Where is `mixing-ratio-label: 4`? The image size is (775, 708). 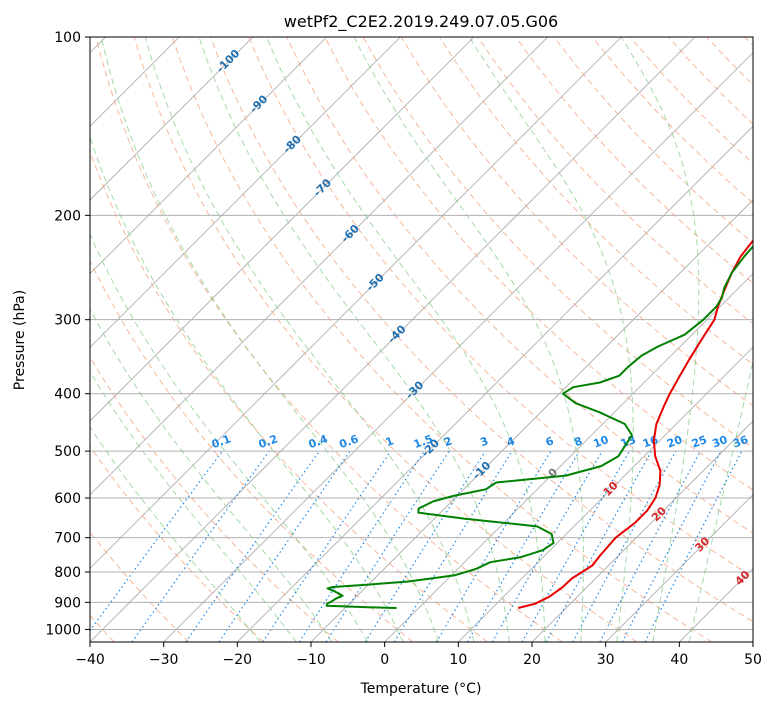
mixing-ratio-label: 4 is located at coordinates (511, 441).